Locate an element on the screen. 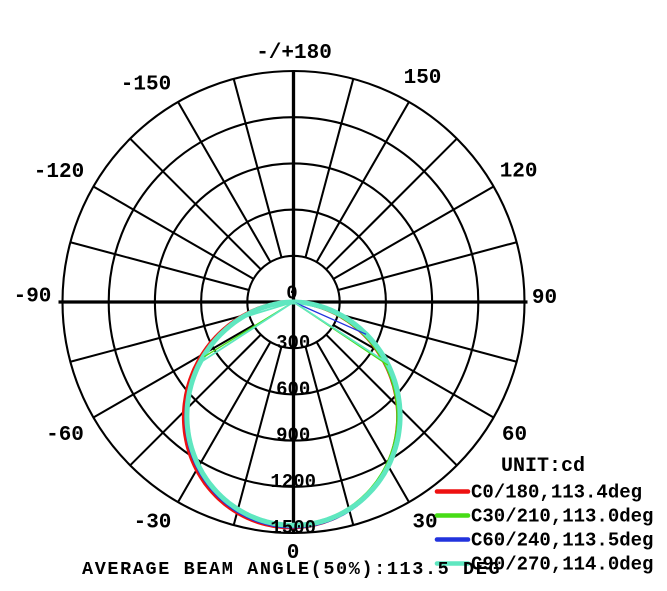 The height and width of the screenshot is (591, 667). svg-text: -/+180 is located at coordinates (294, 53).